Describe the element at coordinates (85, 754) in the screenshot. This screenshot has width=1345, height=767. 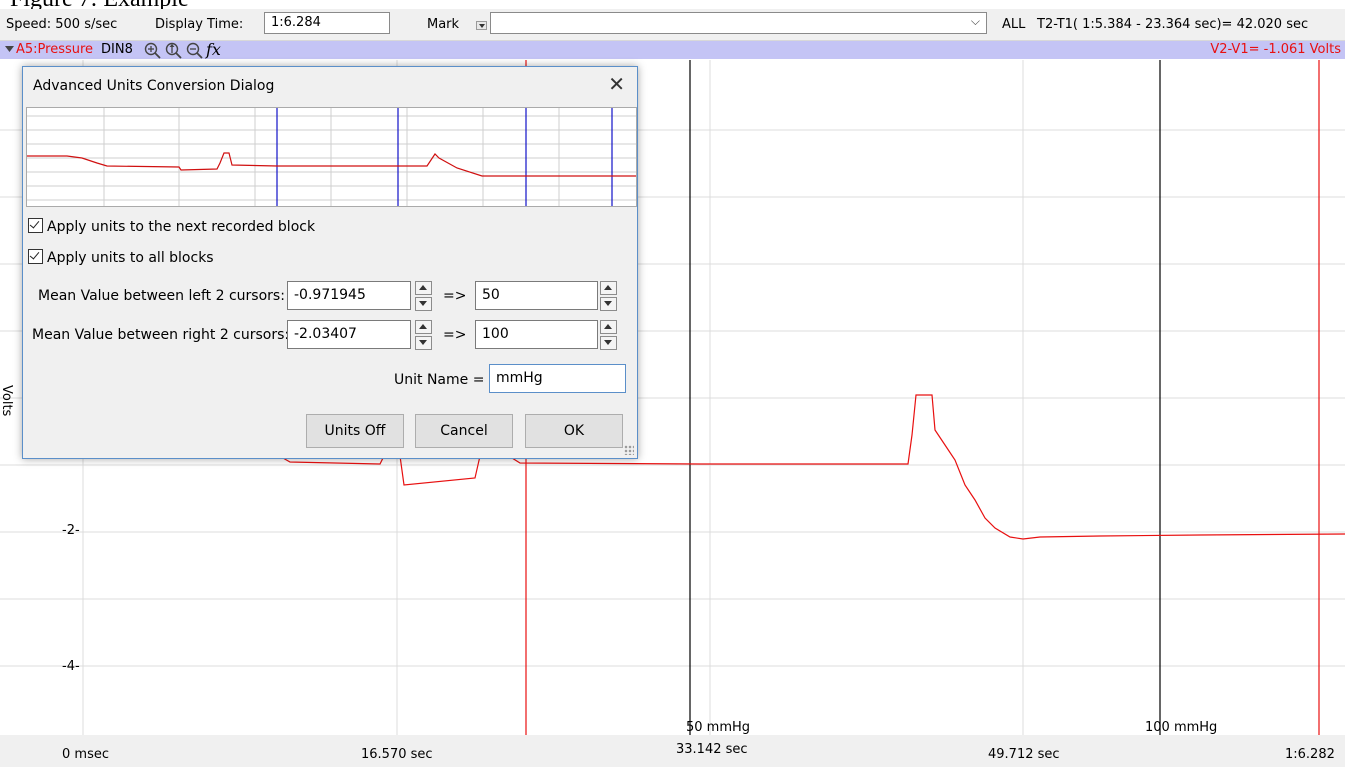
I see `x-tick-0: 0 msec` at that location.